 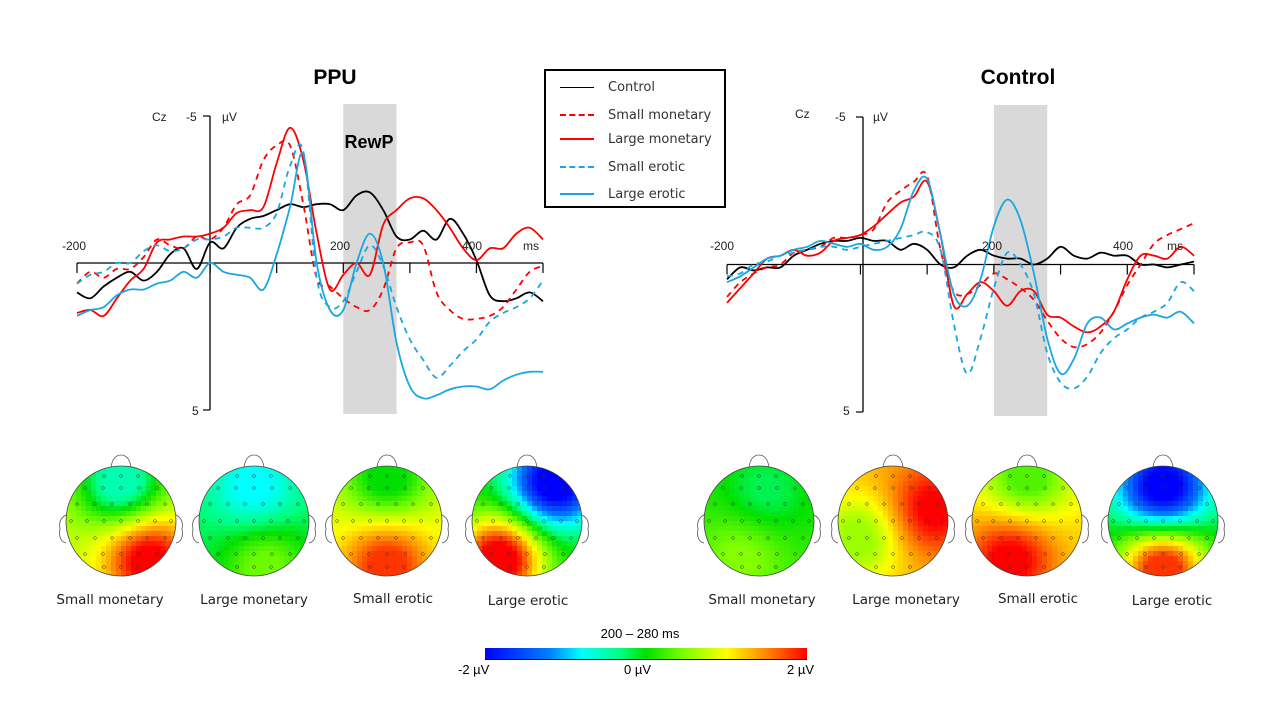 What do you see at coordinates (840, 117) in the screenshot?
I see `ytick-label: -5` at bounding box center [840, 117].